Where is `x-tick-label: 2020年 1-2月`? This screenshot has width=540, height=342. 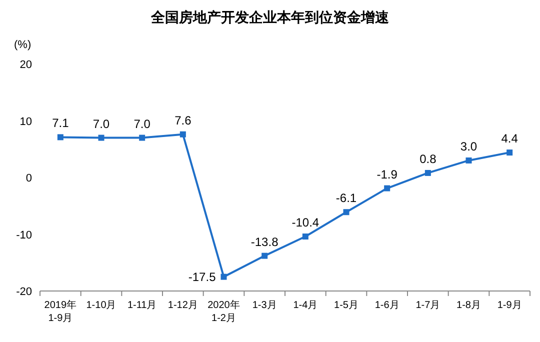 x-tick-label: 2020年 1-2月 is located at coordinates (224, 311).